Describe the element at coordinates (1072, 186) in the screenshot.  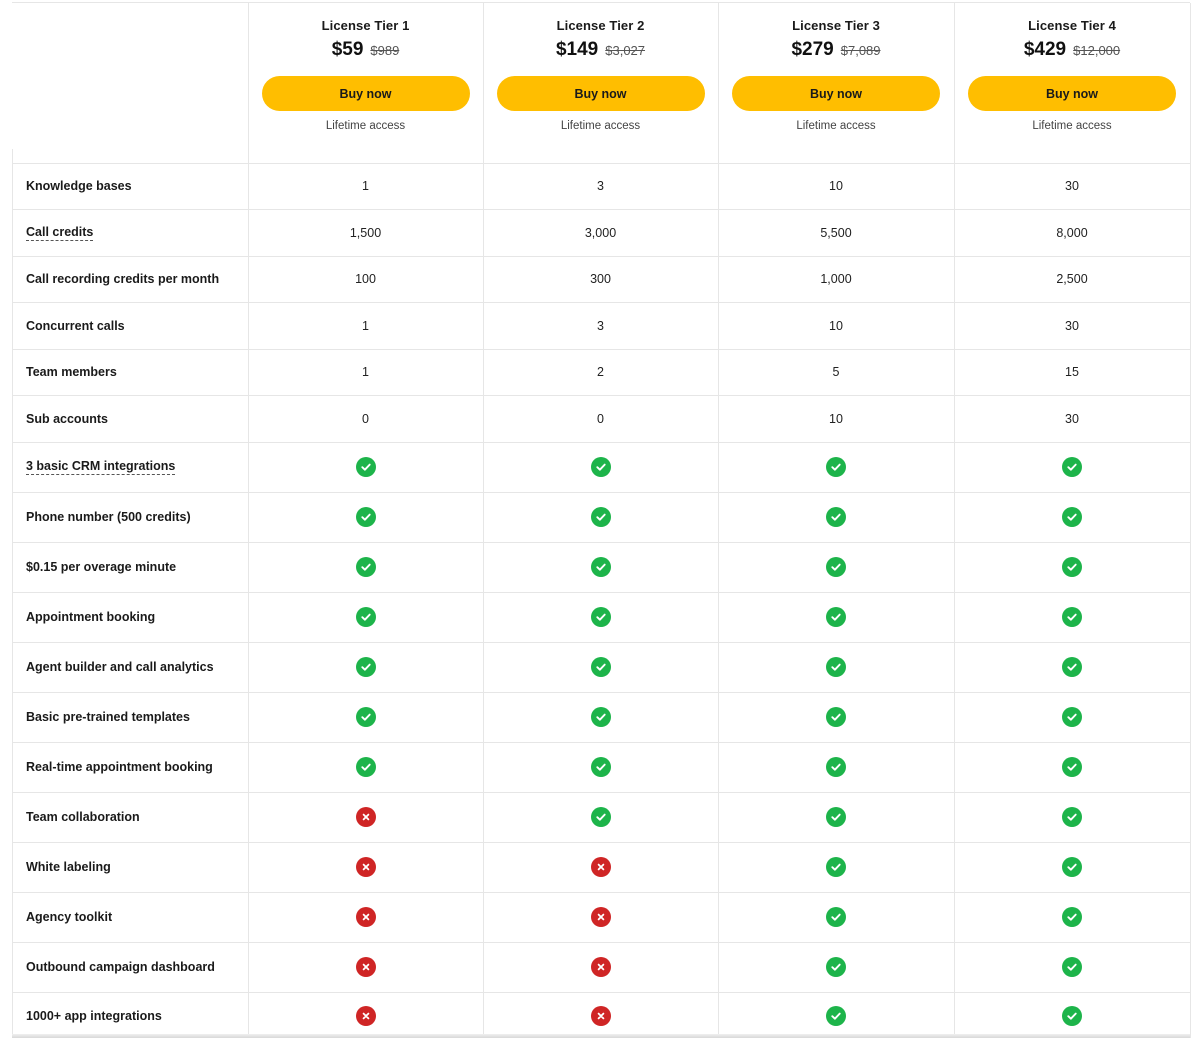
I see `feature-value-cell: 30` at that location.